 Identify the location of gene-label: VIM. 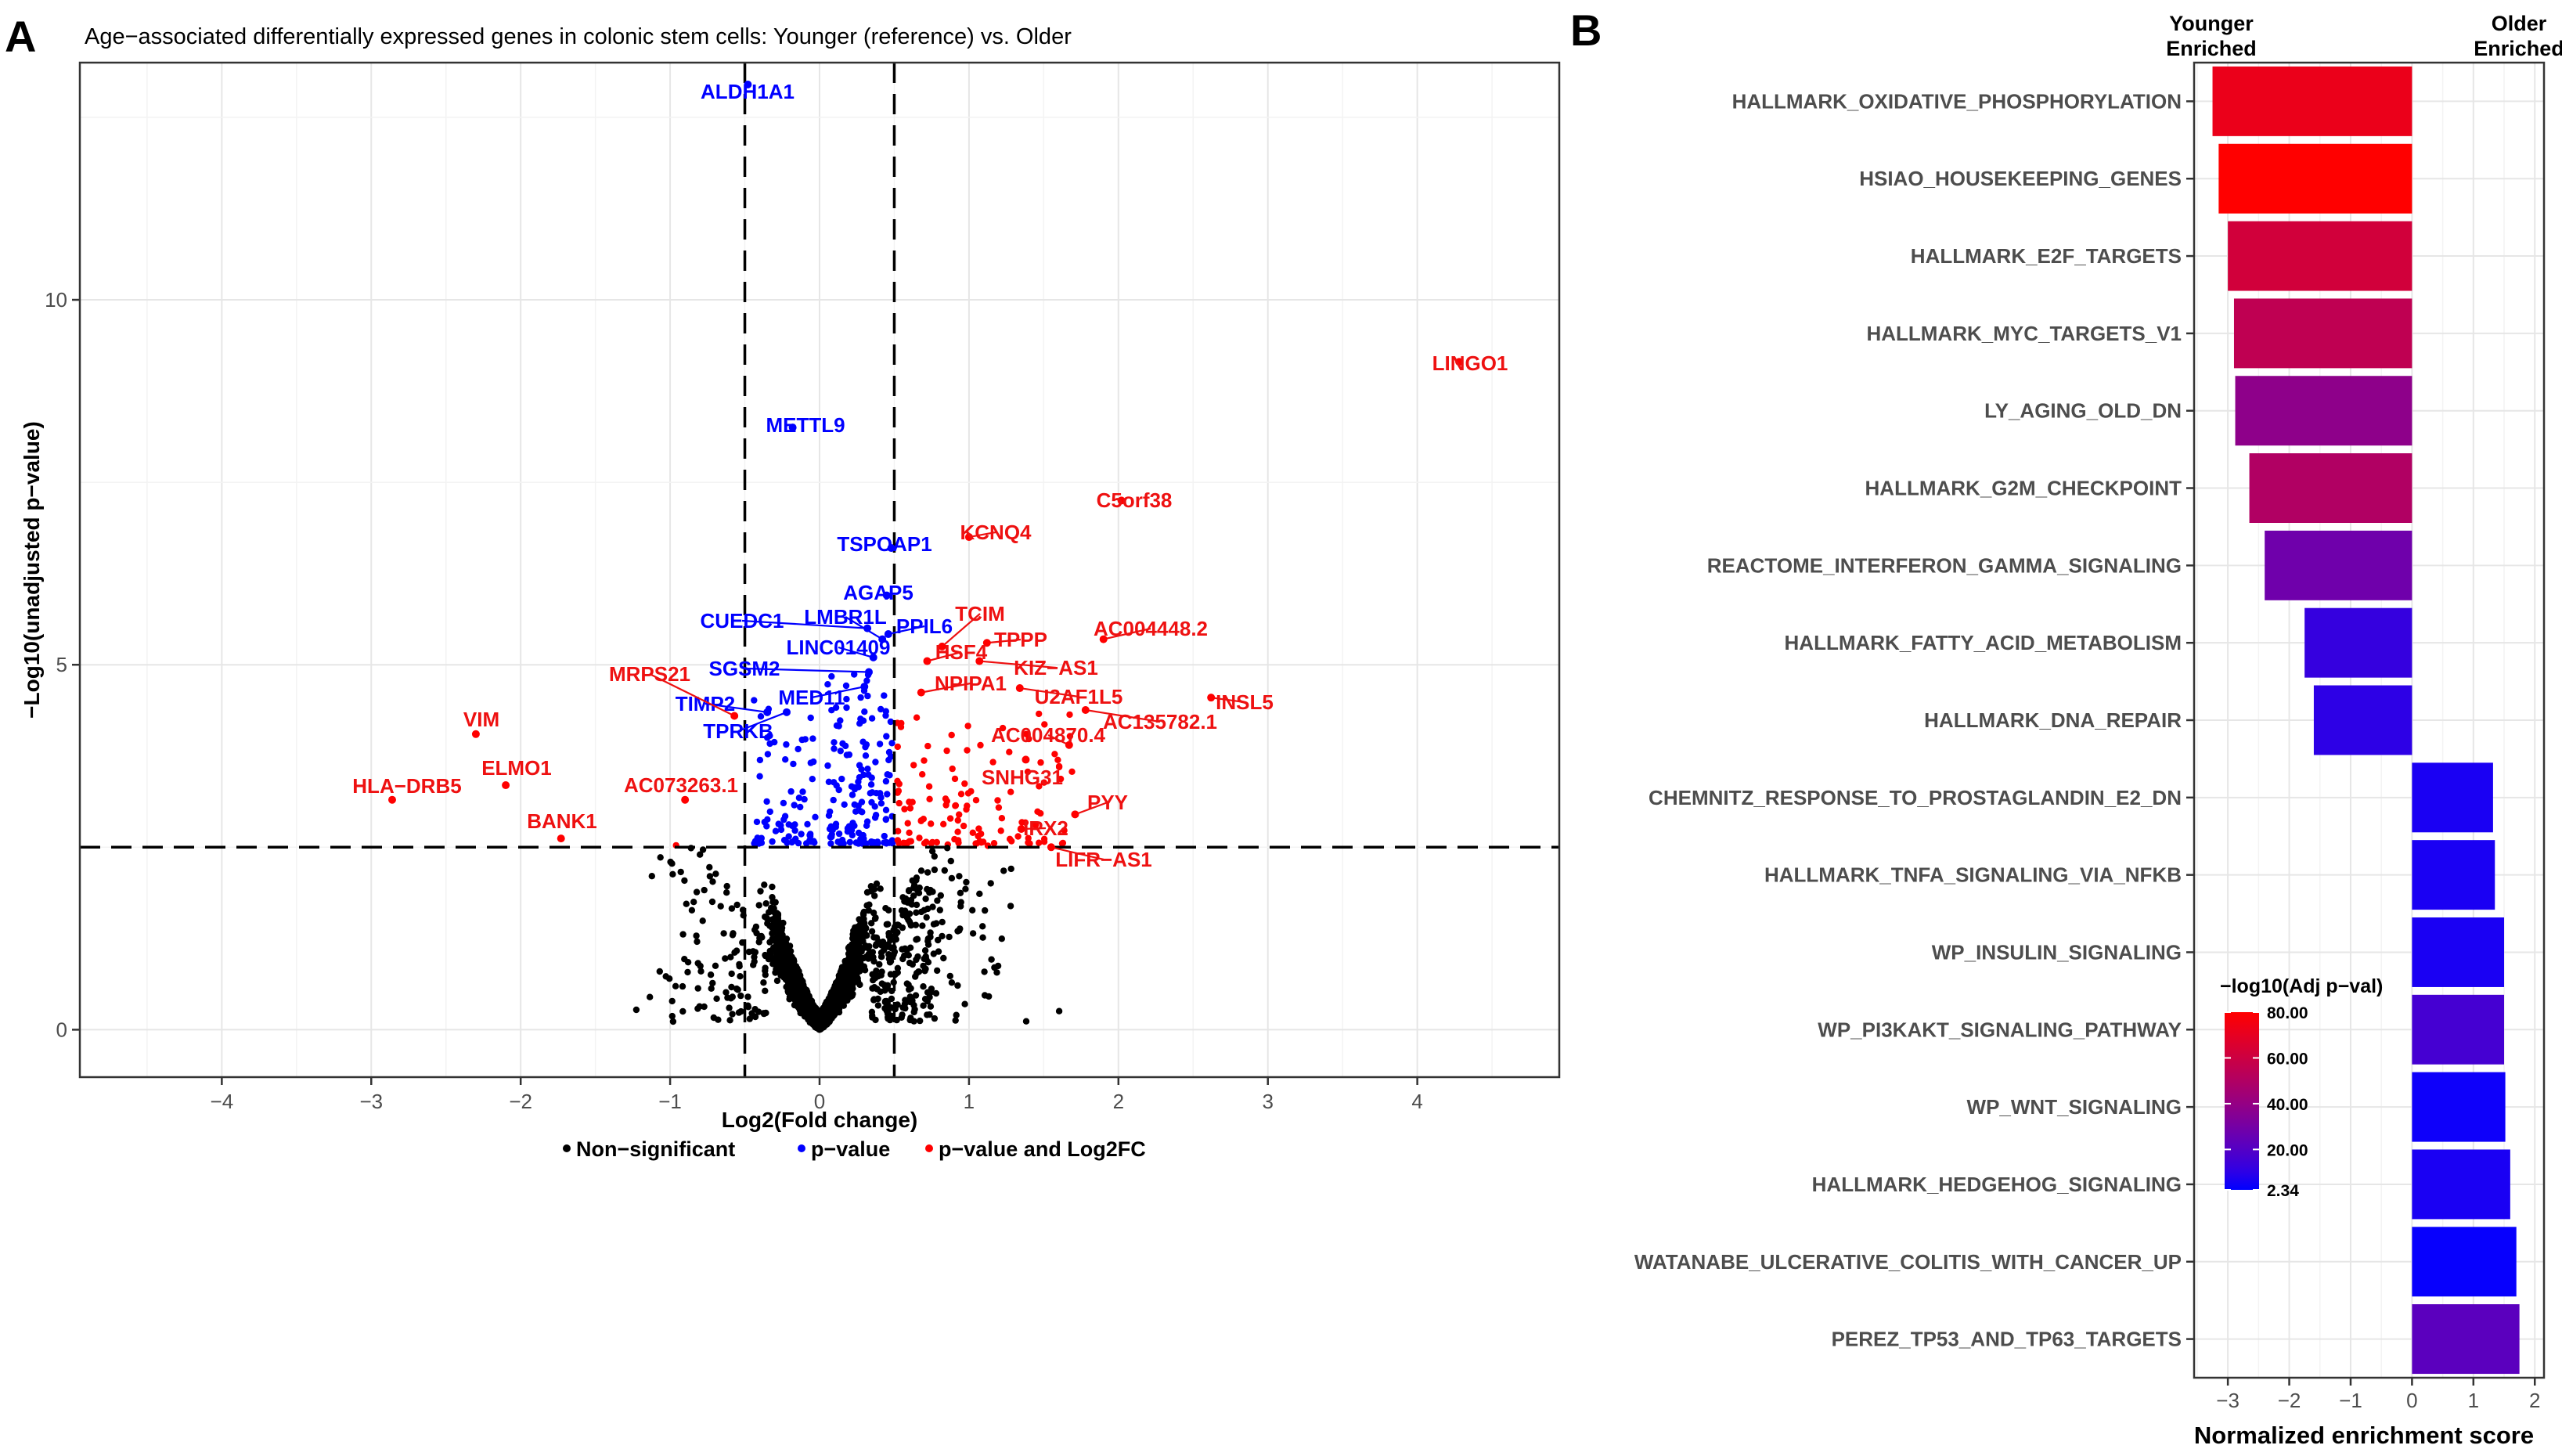
(481, 719).